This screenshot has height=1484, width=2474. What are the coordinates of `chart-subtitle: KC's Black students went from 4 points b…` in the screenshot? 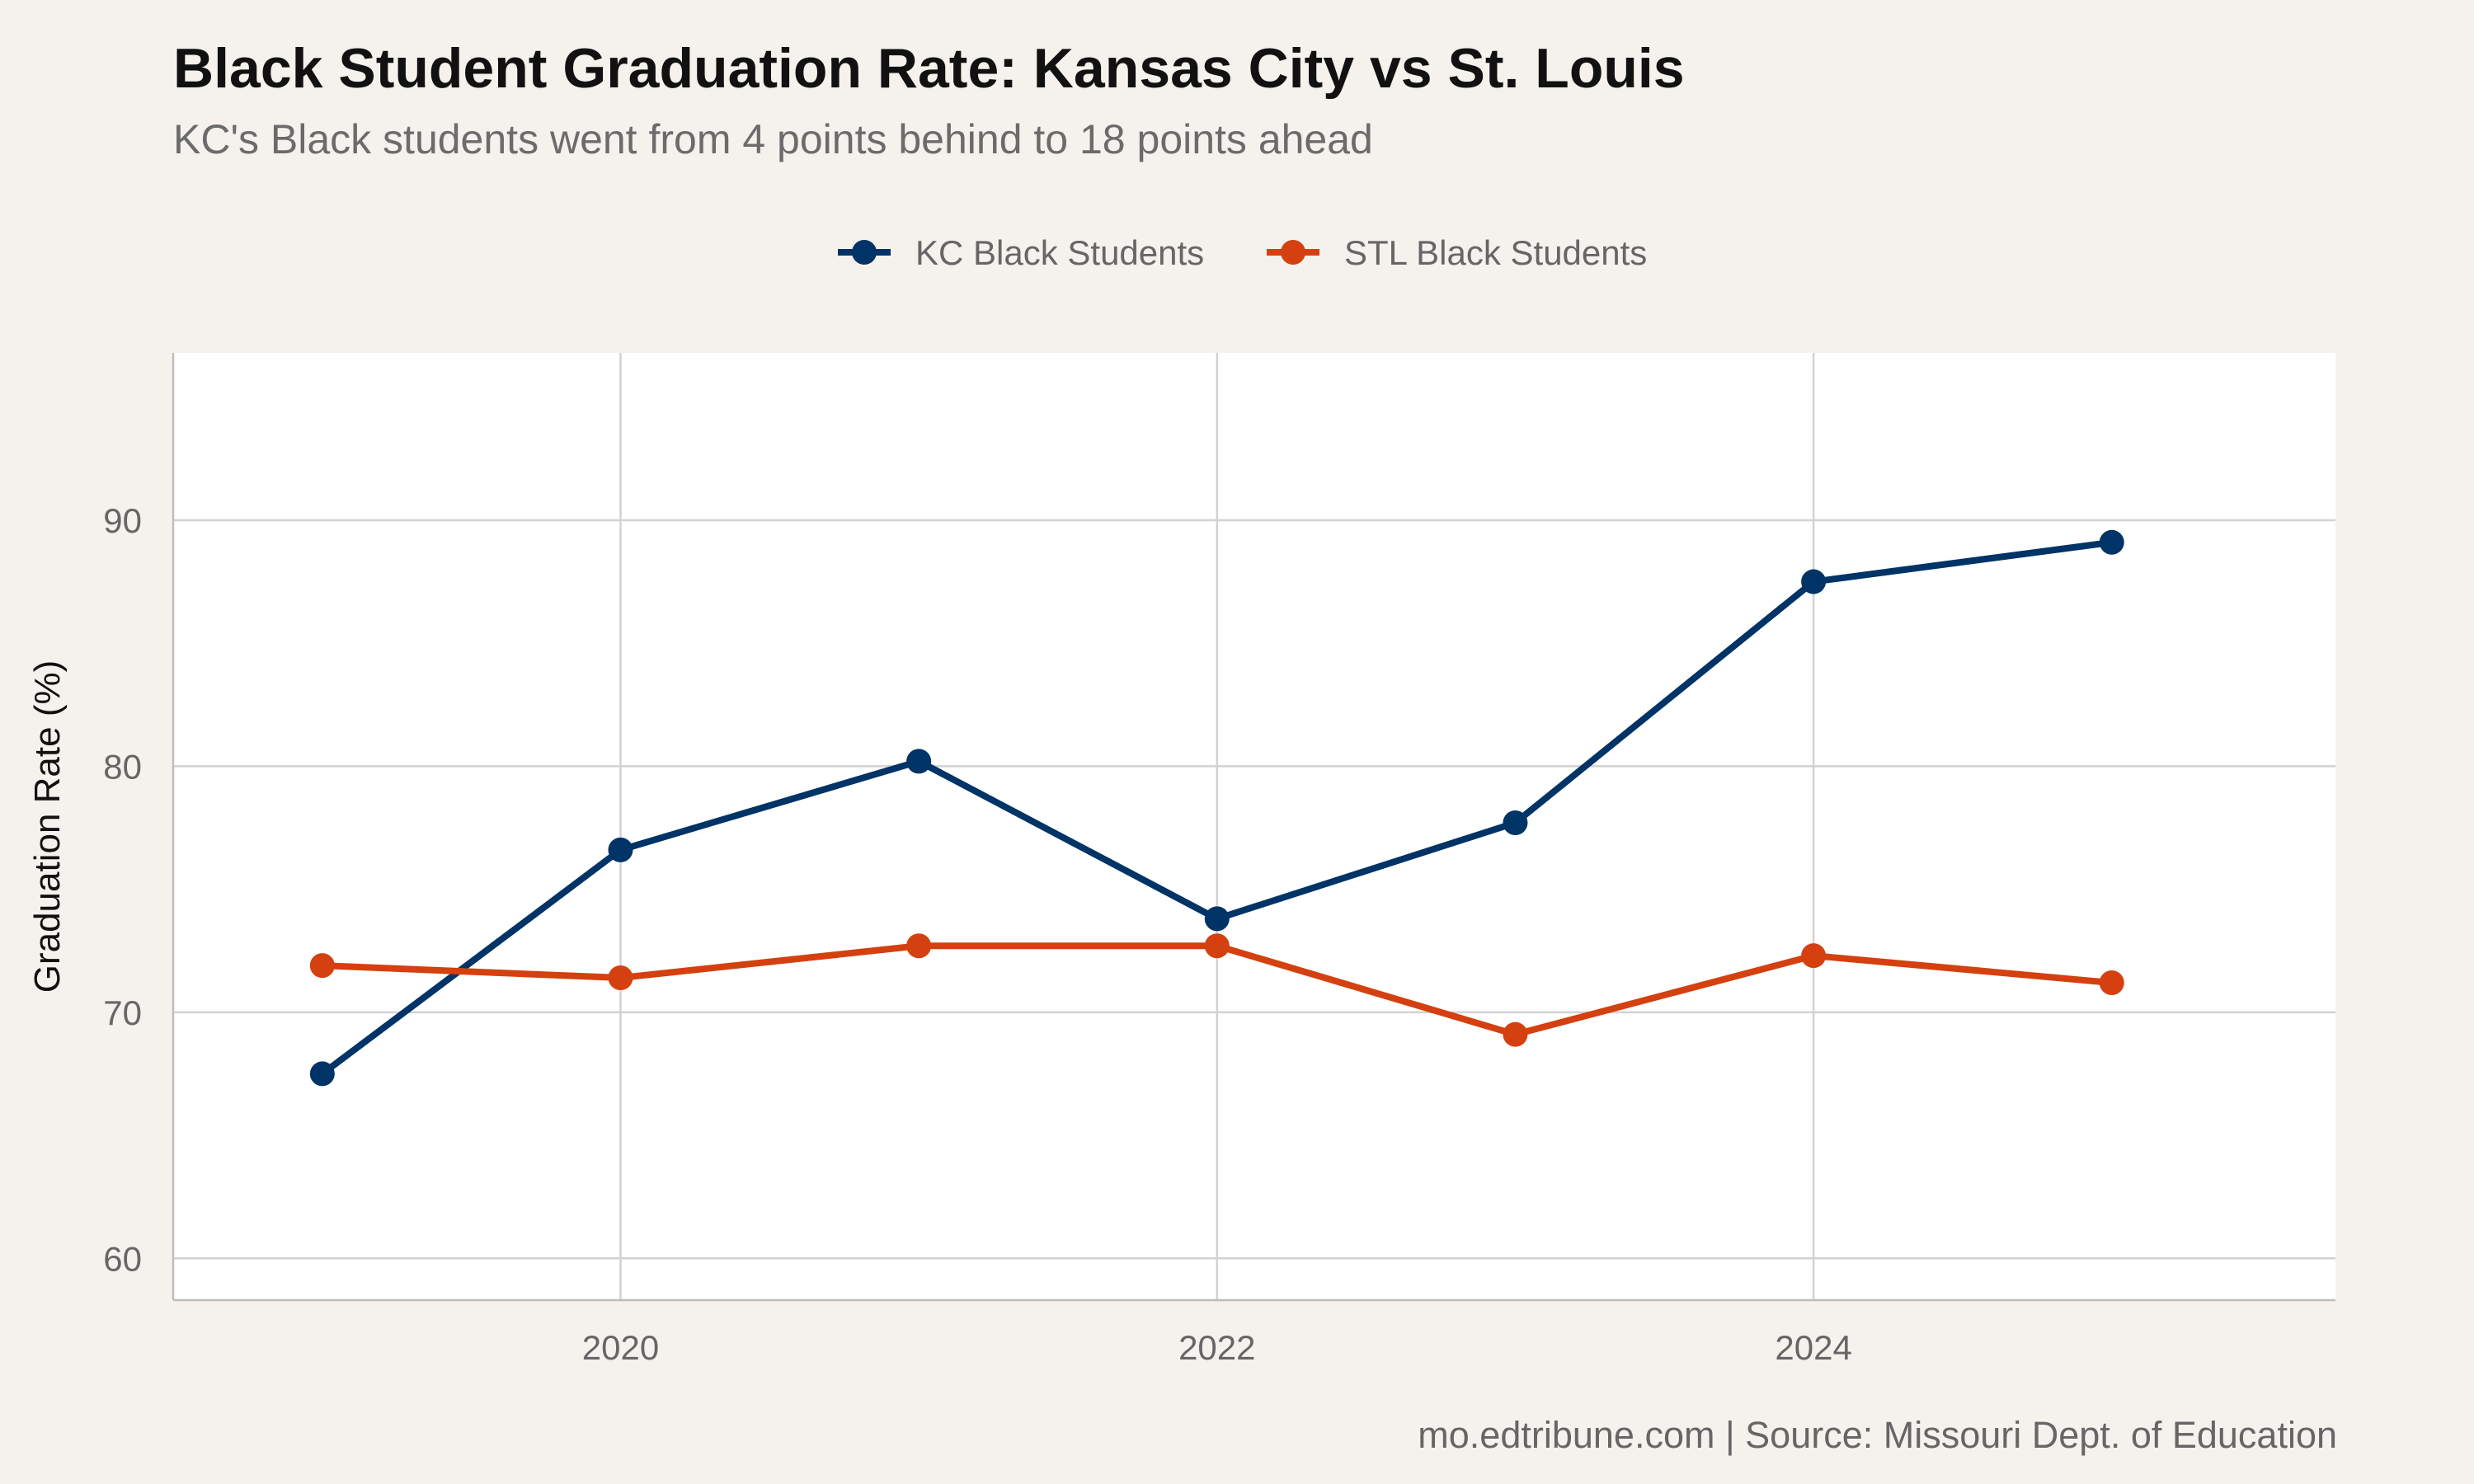 It's located at (773, 139).